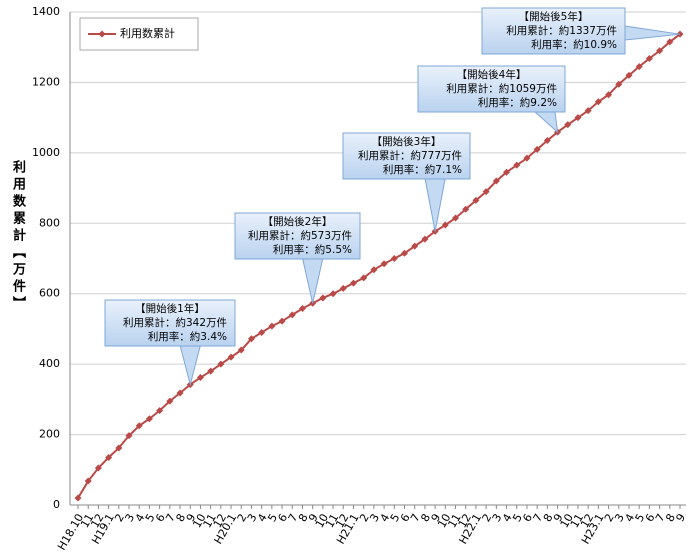 The height and width of the screenshot is (552, 692). I want to click on callout-text: 利用累計：約1337万件, so click(561, 30).